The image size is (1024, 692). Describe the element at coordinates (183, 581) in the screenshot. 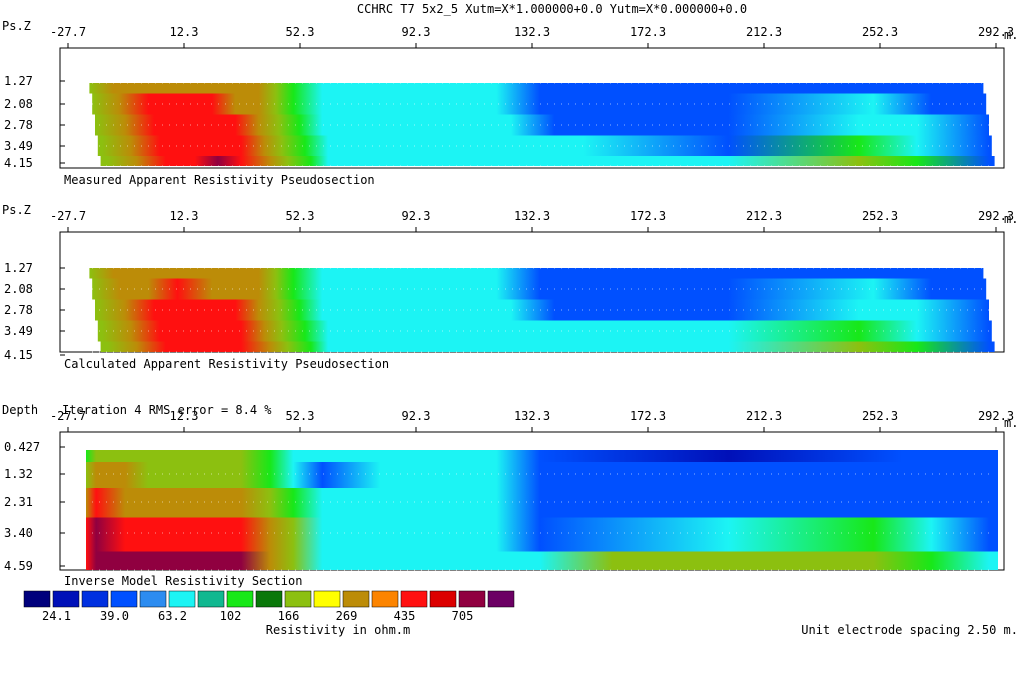

I see `panel-inverse-caption: Inverse Model Resistivity Section` at that location.